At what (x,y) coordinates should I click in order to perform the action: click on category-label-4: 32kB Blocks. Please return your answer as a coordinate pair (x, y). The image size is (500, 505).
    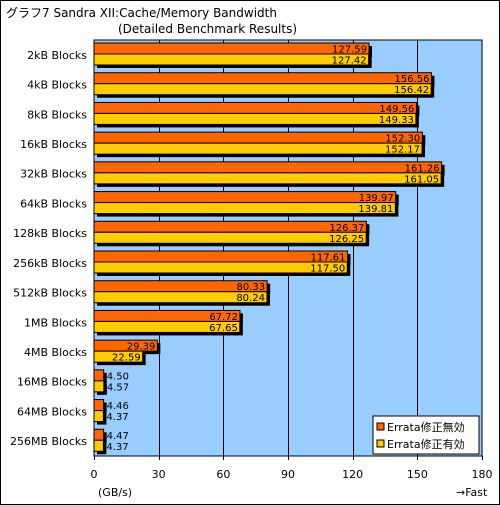
    Looking at the image, I should click on (53, 174).